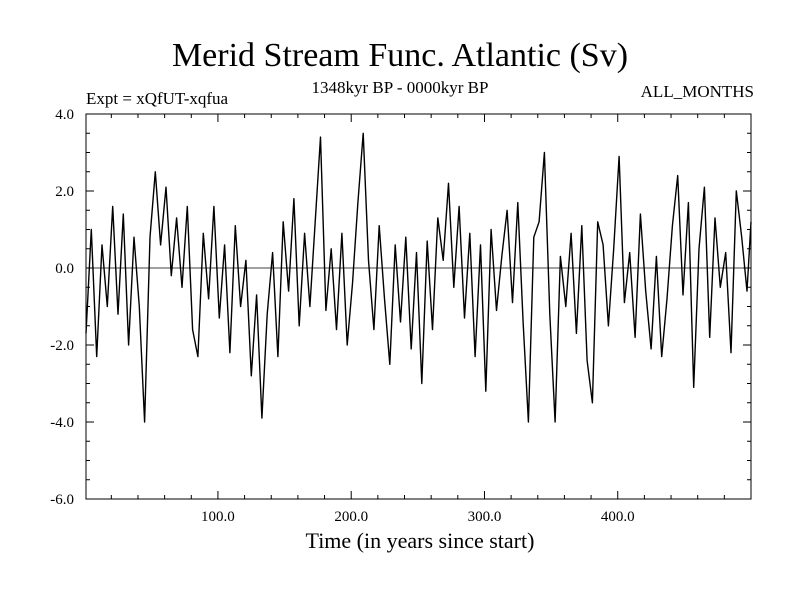  What do you see at coordinates (62, 346) in the screenshot?
I see `y-tick-label: -2.0` at bounding box center [62, 346].